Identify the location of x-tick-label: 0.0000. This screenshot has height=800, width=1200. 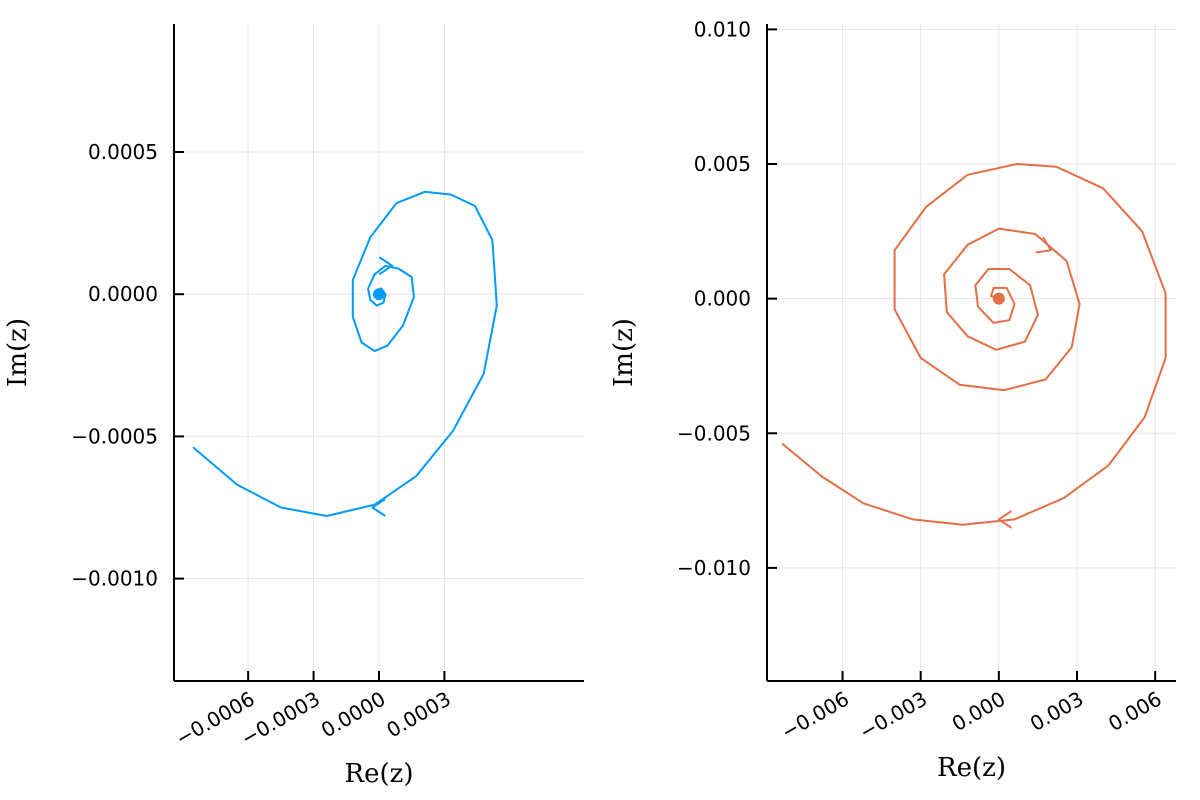
(353, 715).